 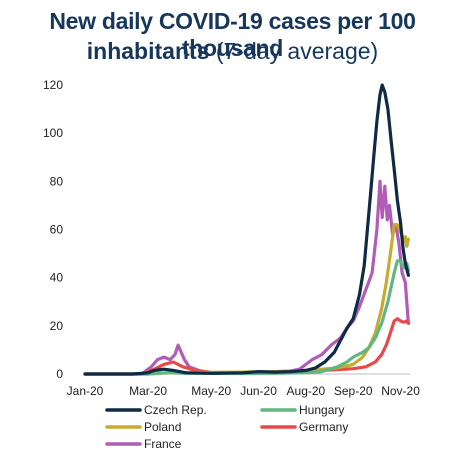 What do you see at coordinates (85, 391) in the screenshot?
I see `x-tick-label-0: Jan-20` at bounding box center [85, 391].